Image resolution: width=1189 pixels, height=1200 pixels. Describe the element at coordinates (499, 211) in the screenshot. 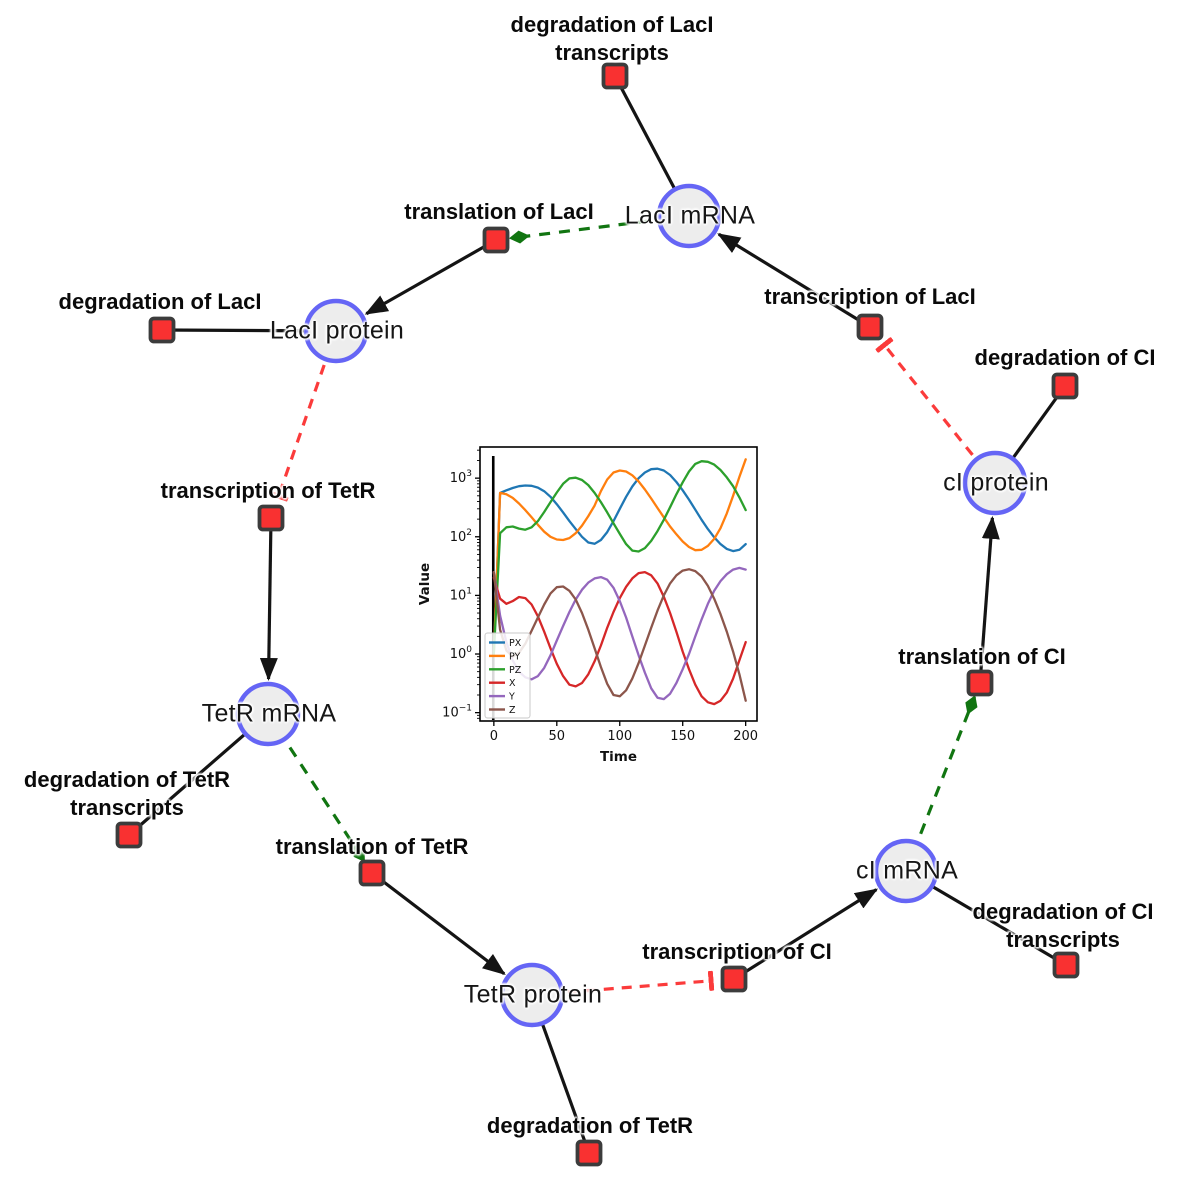

I see `reaction-label-translation-laci: translation of LacI` at that location.